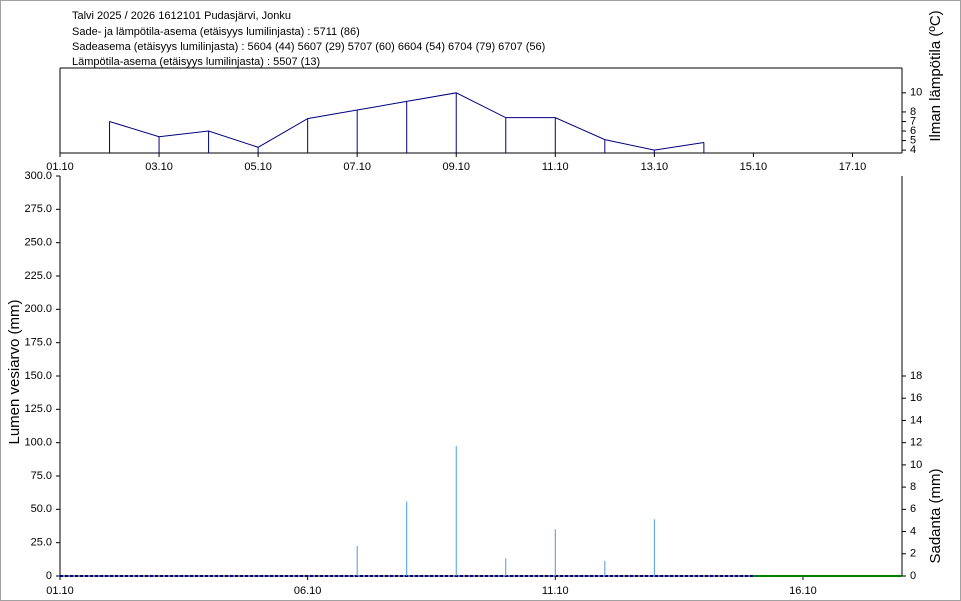 Image resolution: width=961 pixels, height=601 pixels. What do you see at coordinates (38, 209) in the screenshot?
I see `y-tick-label: 275.0` at bounding box center [38, 209].